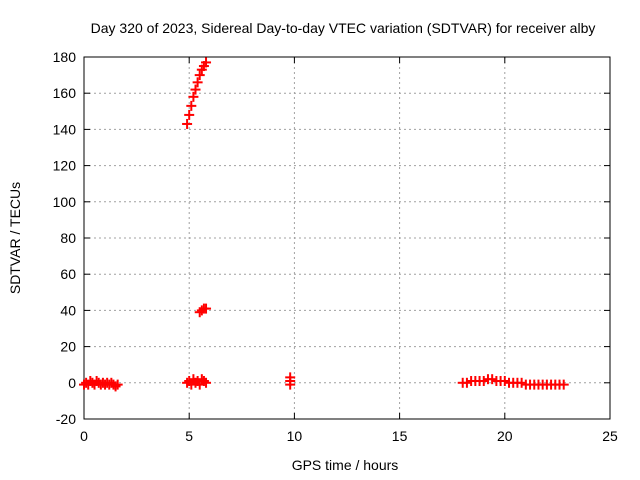 This screenshot has height=480, width=640. I want to click on x-axis-title: GPS time / hours, so click(345, 465).